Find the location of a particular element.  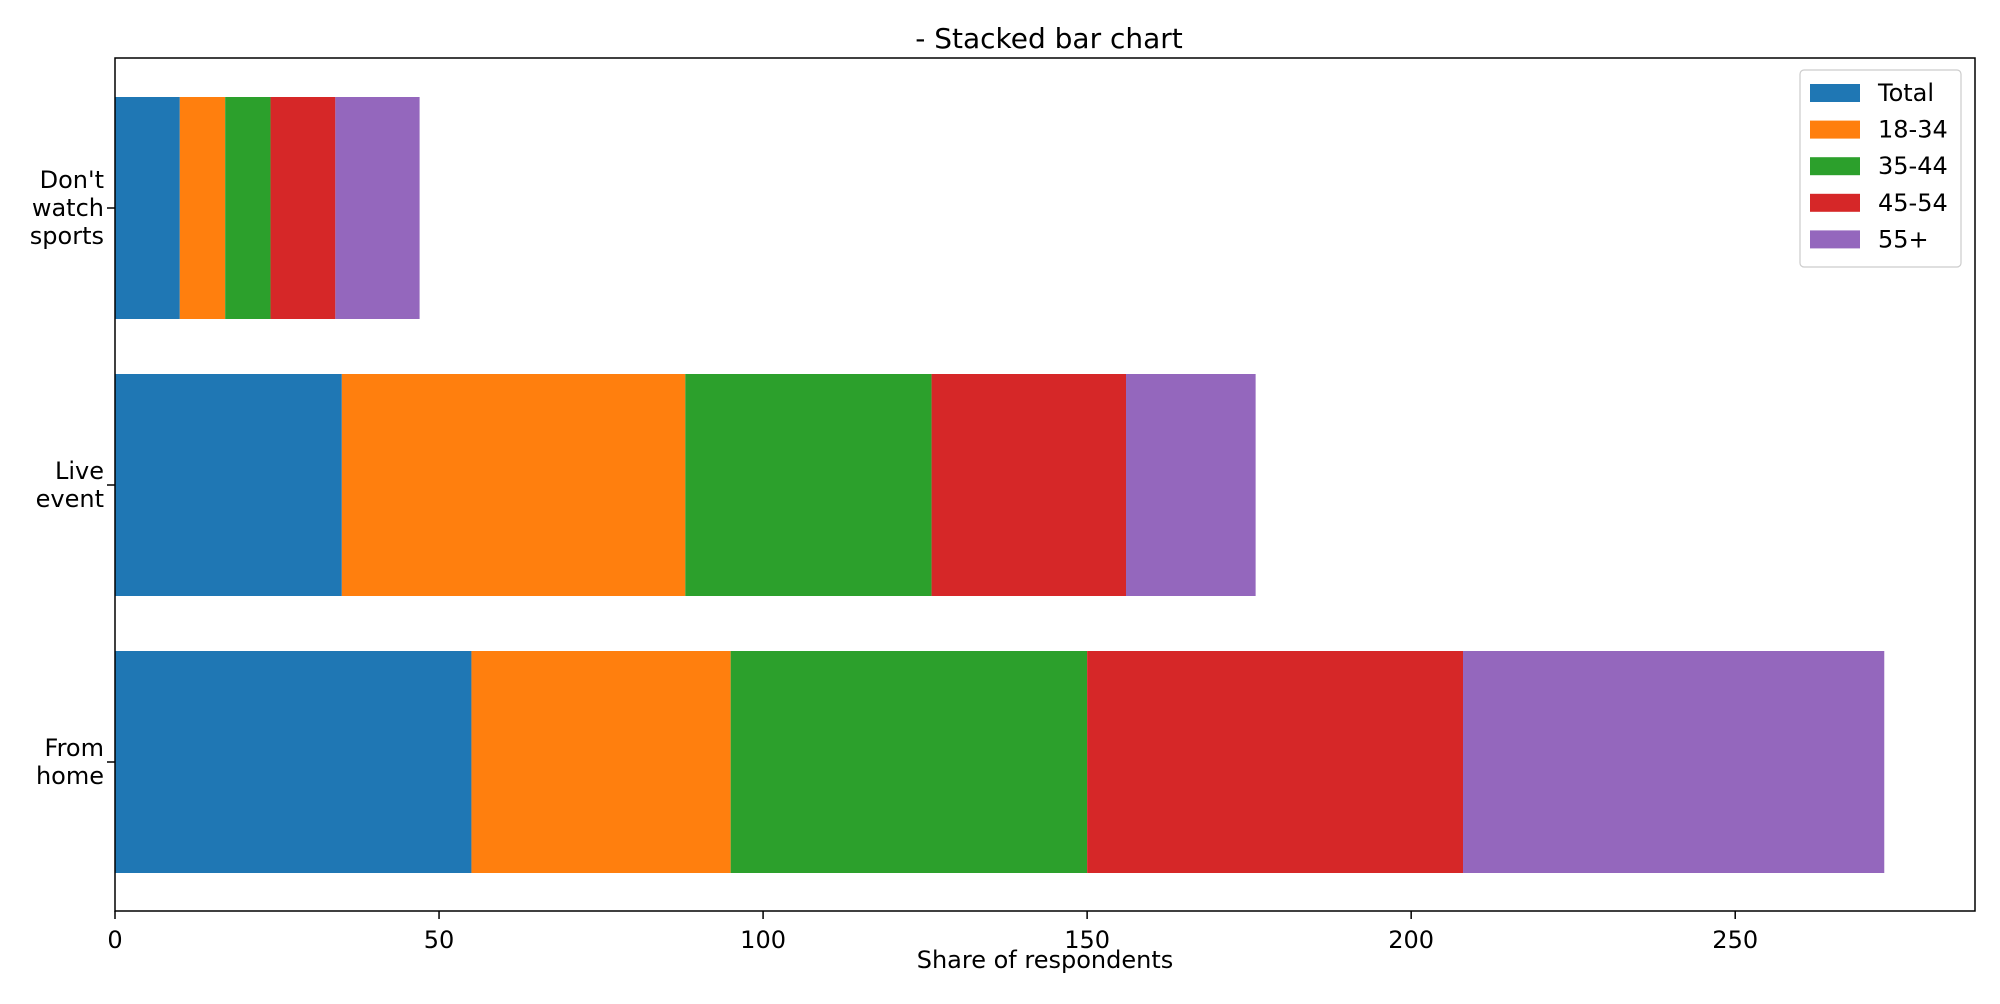

x-tick-label-5: 250 is located at coordinates (1735, 940).